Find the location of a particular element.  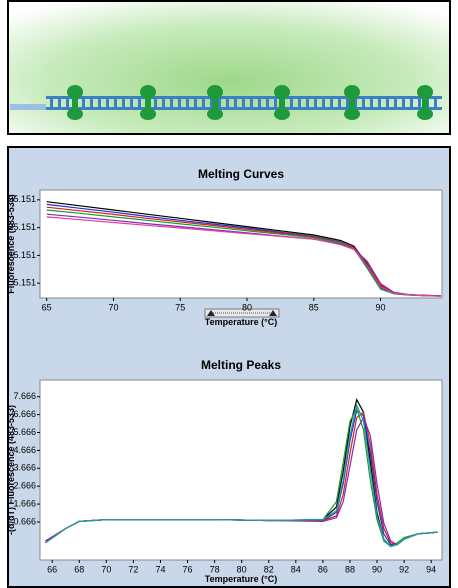

x-tick-label: 66 is located at coordinates (52, 569).